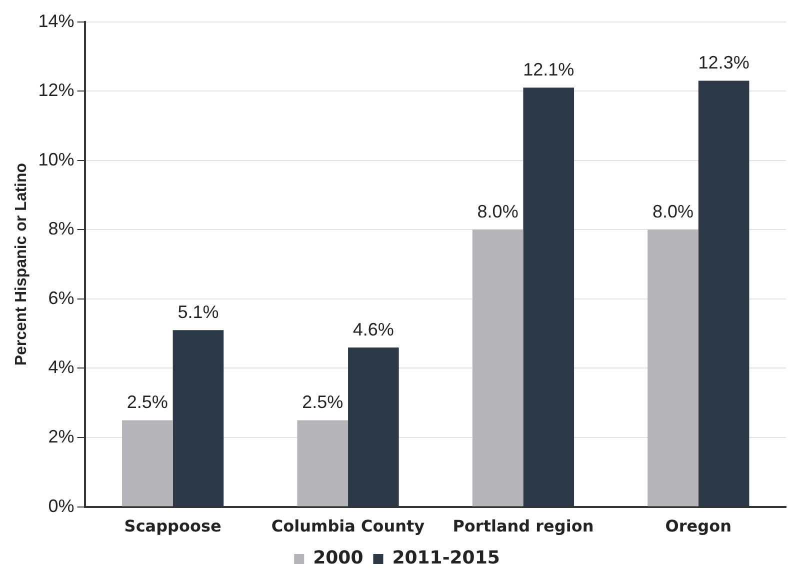  What do you see at coordinates (56, 90) in the screenshot?
I see `y-tick-label: 12%` at bounding box center [56, 90].